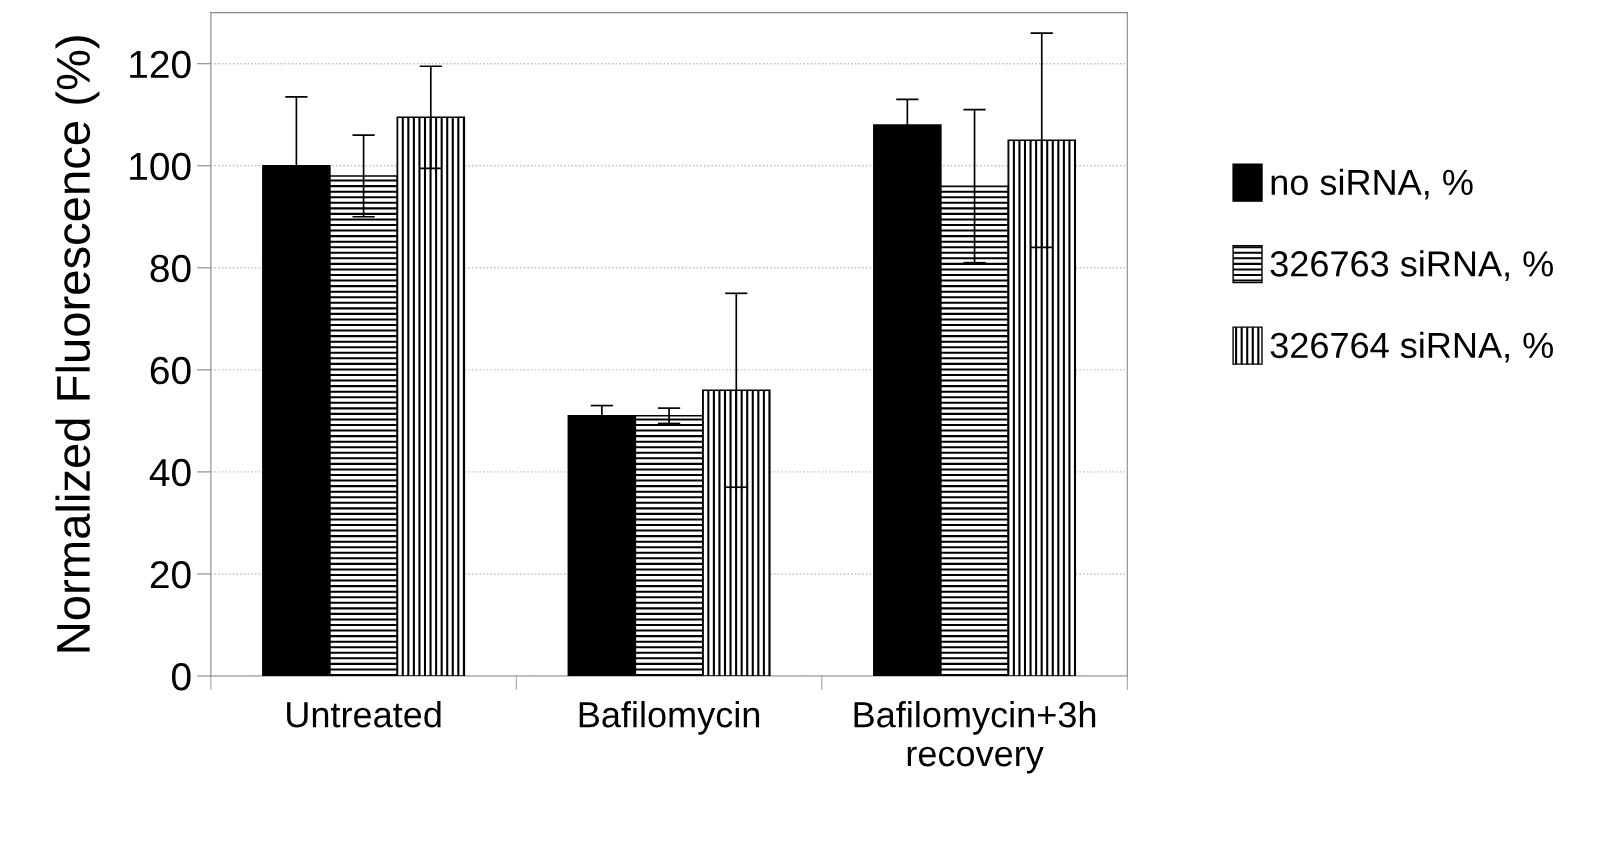 The image size is (1622, 845). What do you see at coordinates (1411, 265) in the screenshot?
I see `legend-label: 326763 siRNA, %` at bounding box center [1411, 265].